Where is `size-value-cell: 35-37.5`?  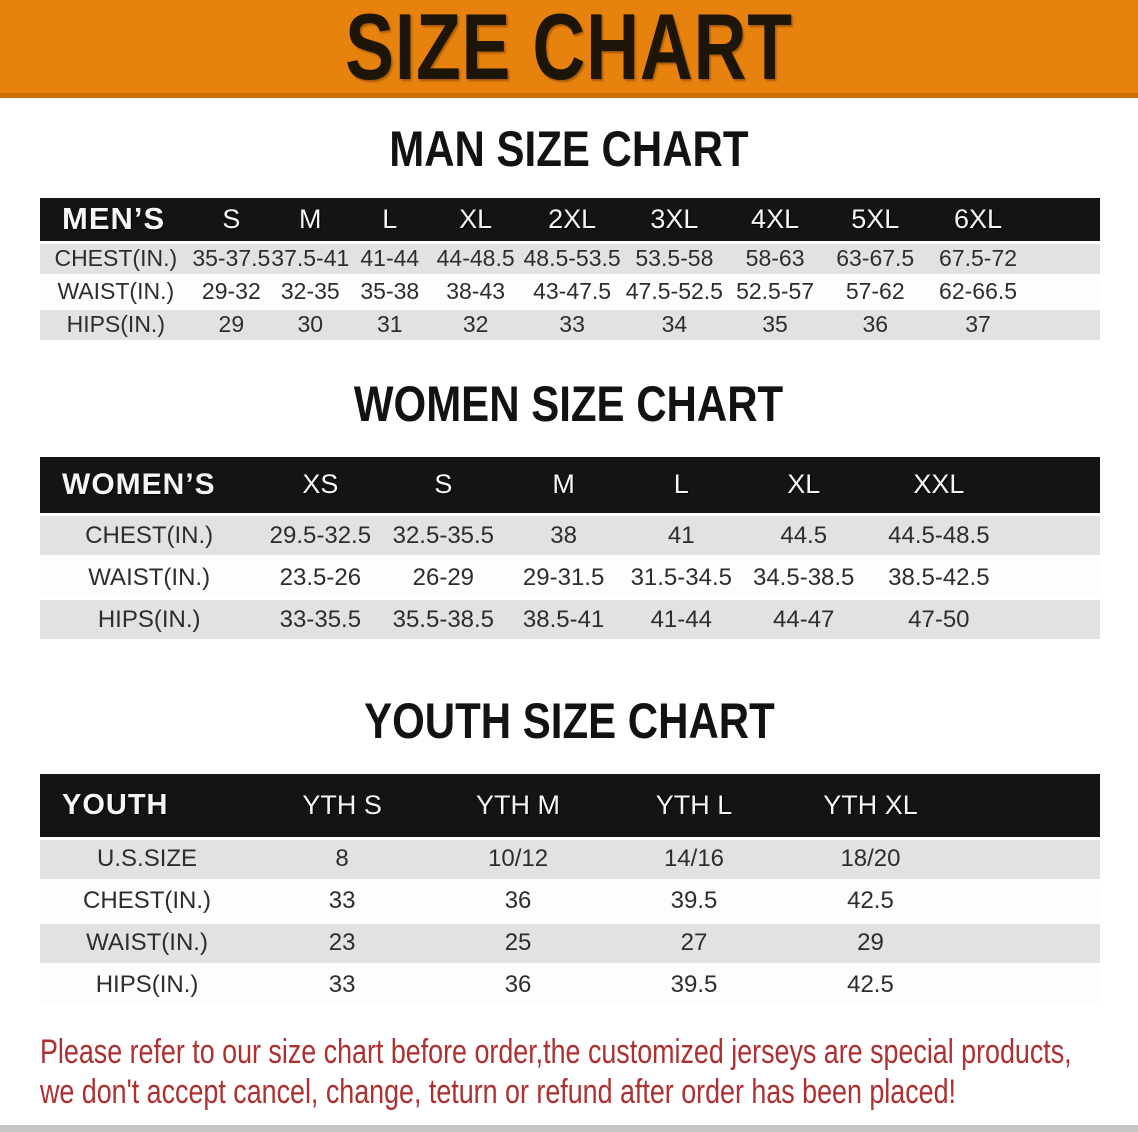
size-value-cell: 35-37.5 is located at coordinates (231, 259).